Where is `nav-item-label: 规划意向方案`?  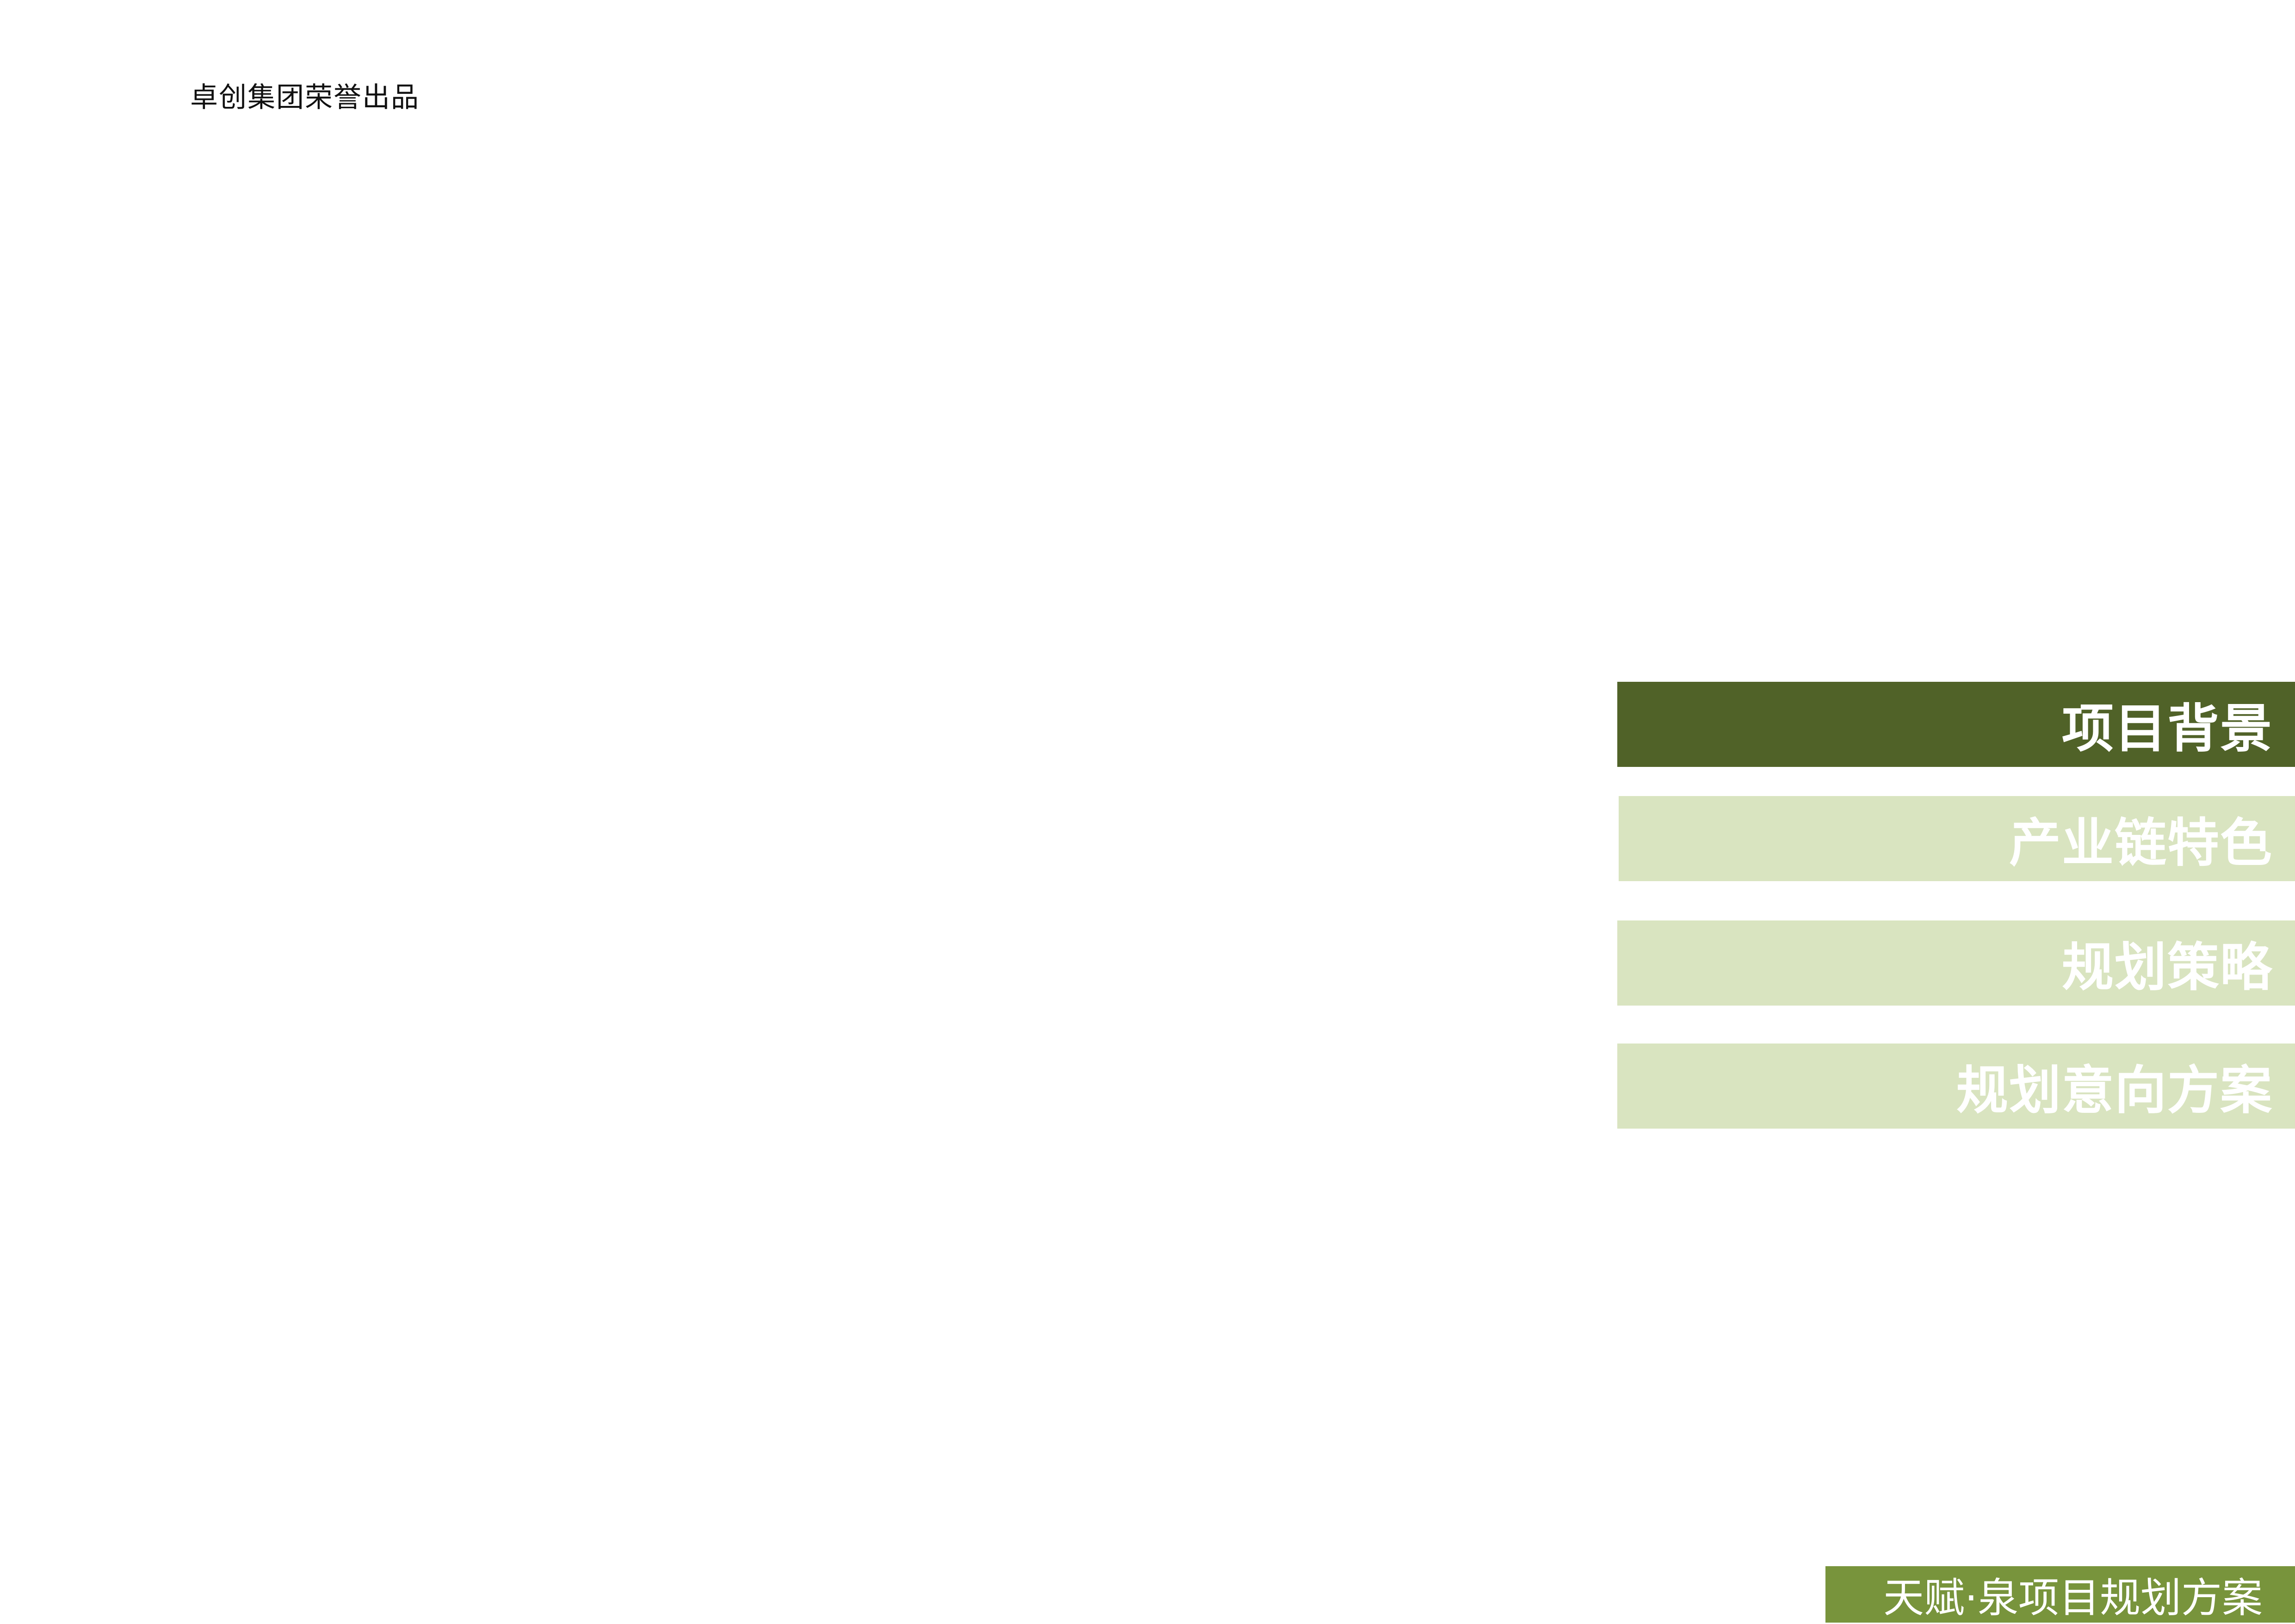
nav-item-label: 规划意向方案 is located at coordinates (2114, 1091).